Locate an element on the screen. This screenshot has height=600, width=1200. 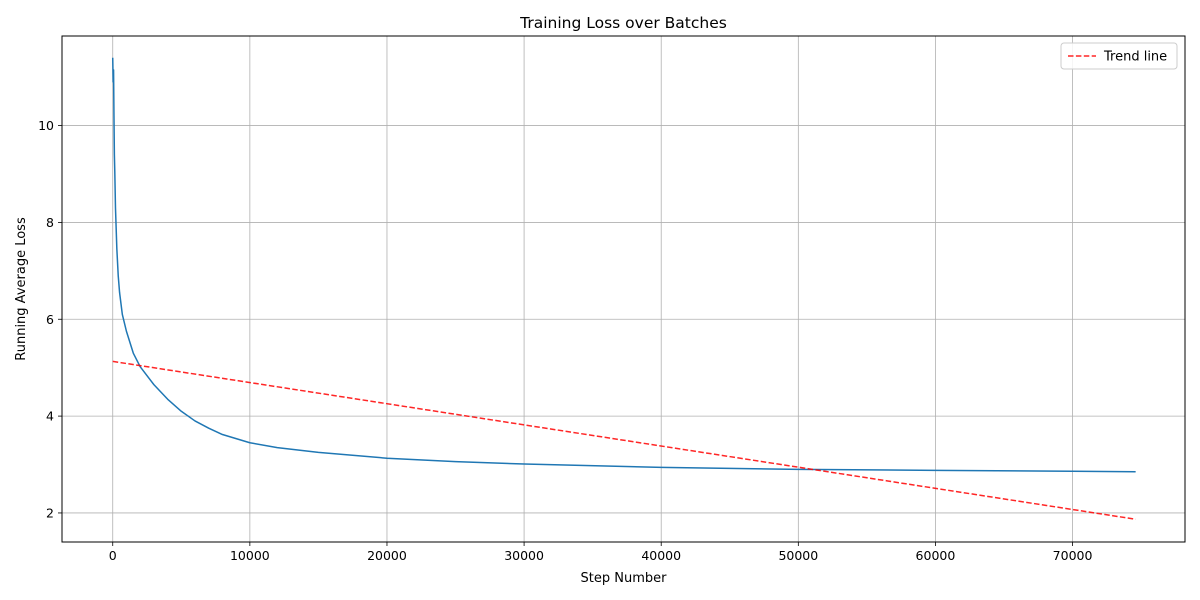
y-axis-label: Running Average Loss is located at coordinates (21, 289).